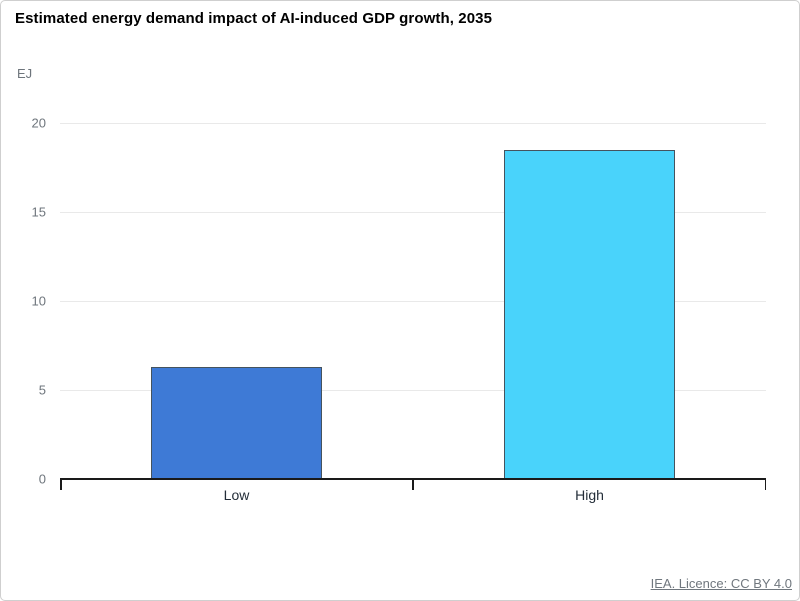 The image size is (800, 601). Describe the element at coordinates (38, 212) in the screenshot. I see `y-tick-label-15: 15` at that location.